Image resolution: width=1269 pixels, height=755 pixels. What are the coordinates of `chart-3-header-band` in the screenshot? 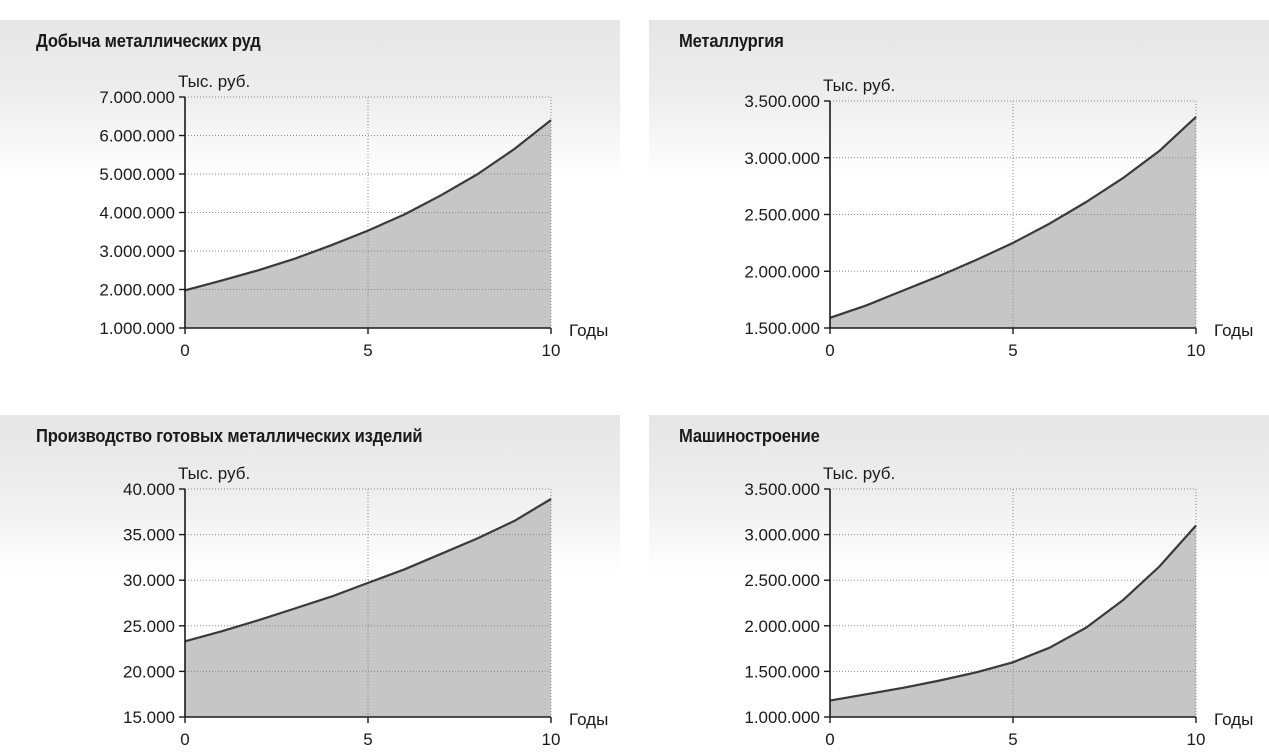 It's located at (959, 495).